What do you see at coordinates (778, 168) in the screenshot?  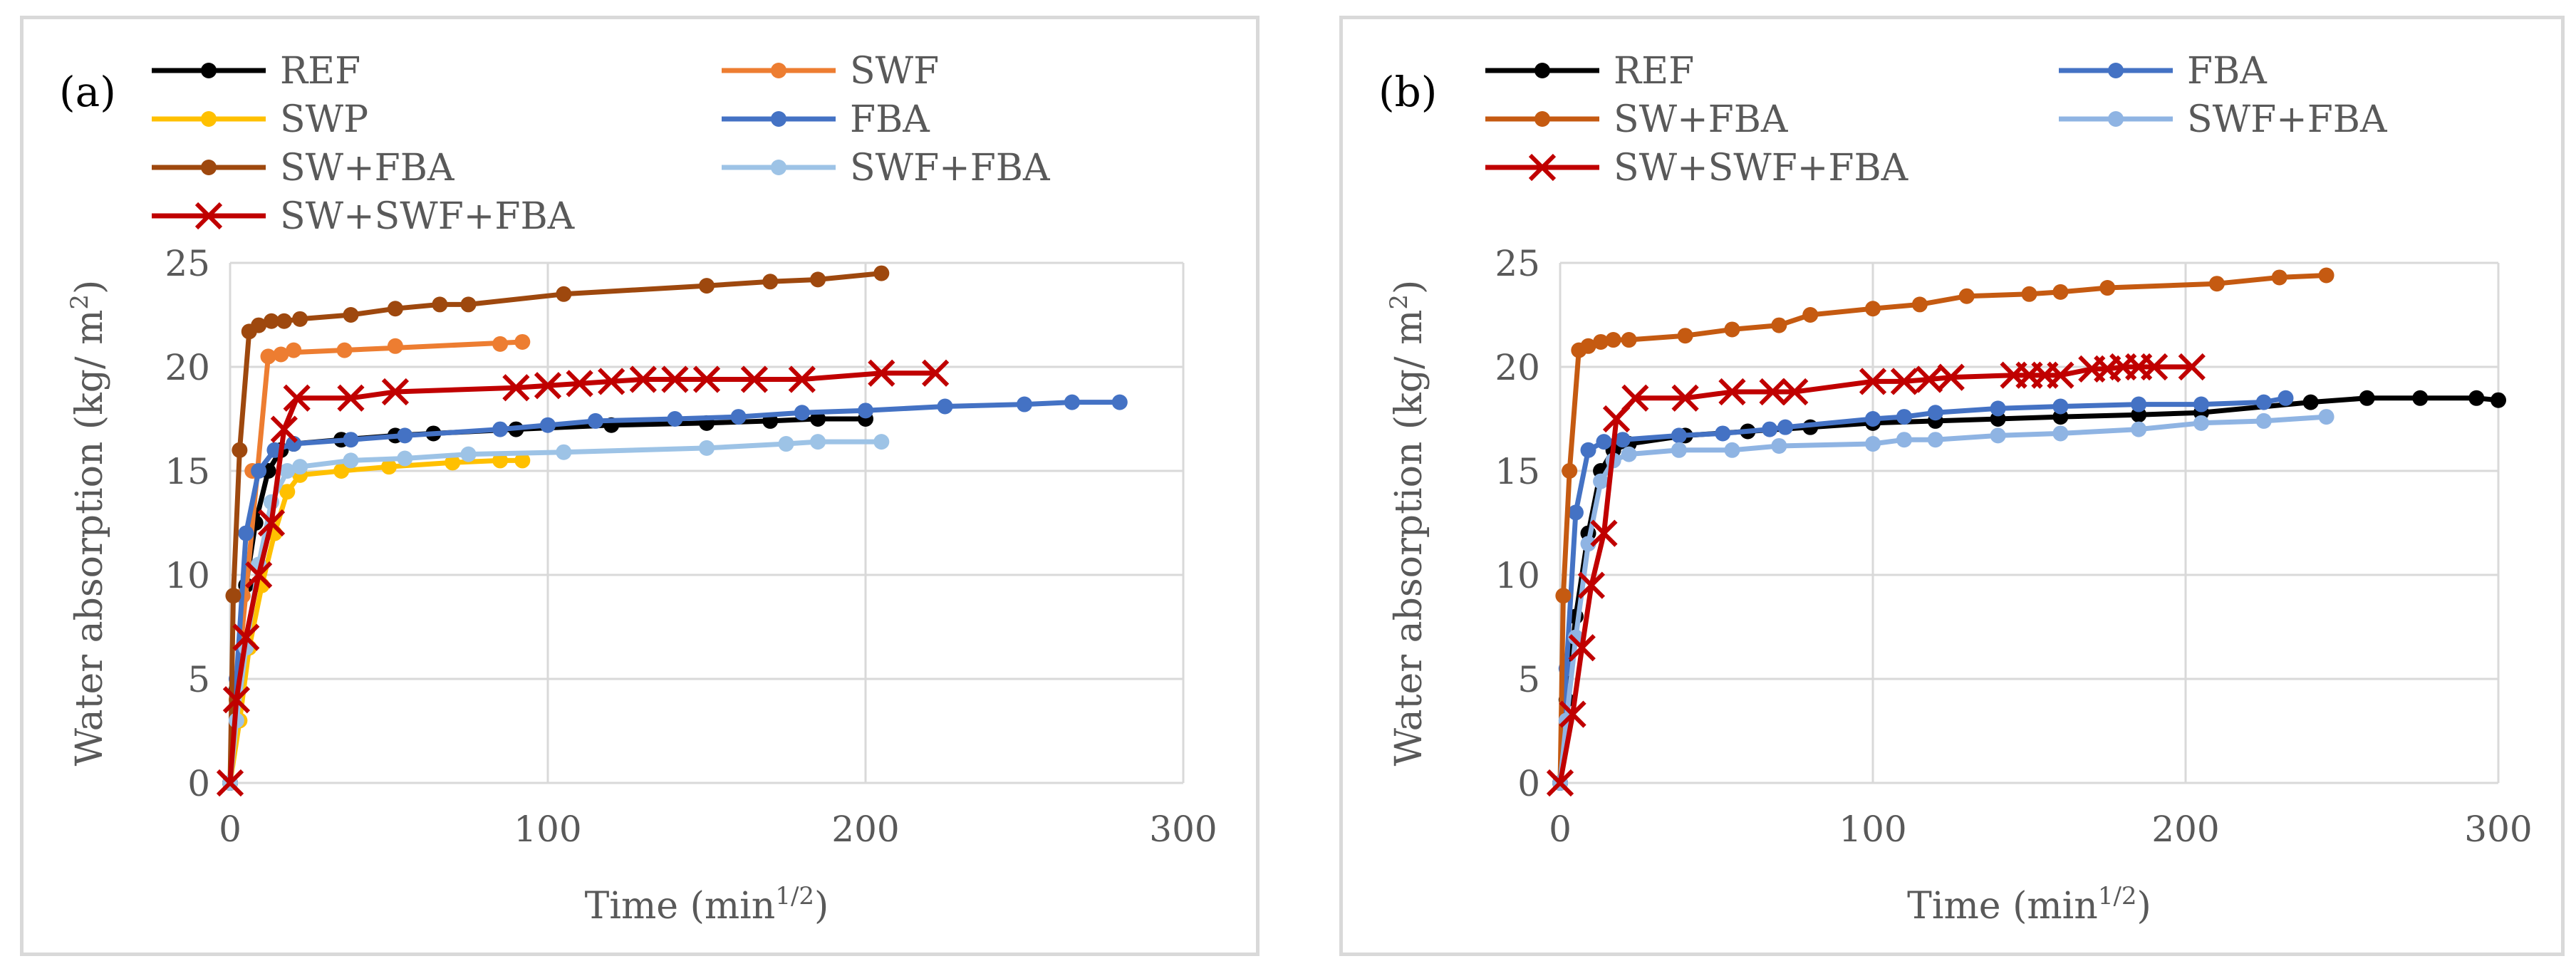 I see `legend-marker-a-swf-fba` at bounding box center [778, 168].